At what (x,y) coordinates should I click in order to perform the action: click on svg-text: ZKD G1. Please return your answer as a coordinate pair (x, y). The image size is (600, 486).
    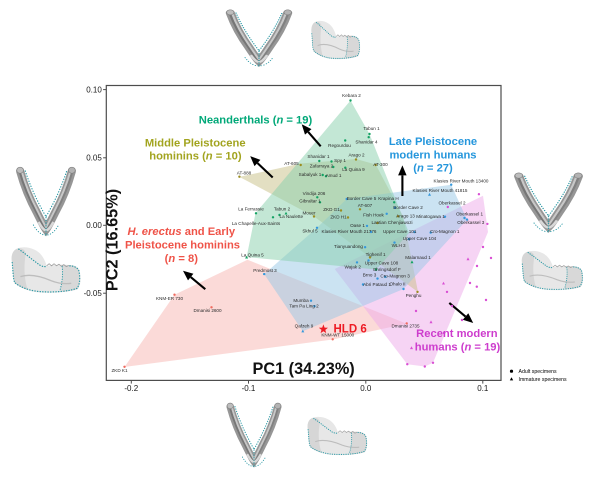
    Looking at the image, I should click on (331, 209).